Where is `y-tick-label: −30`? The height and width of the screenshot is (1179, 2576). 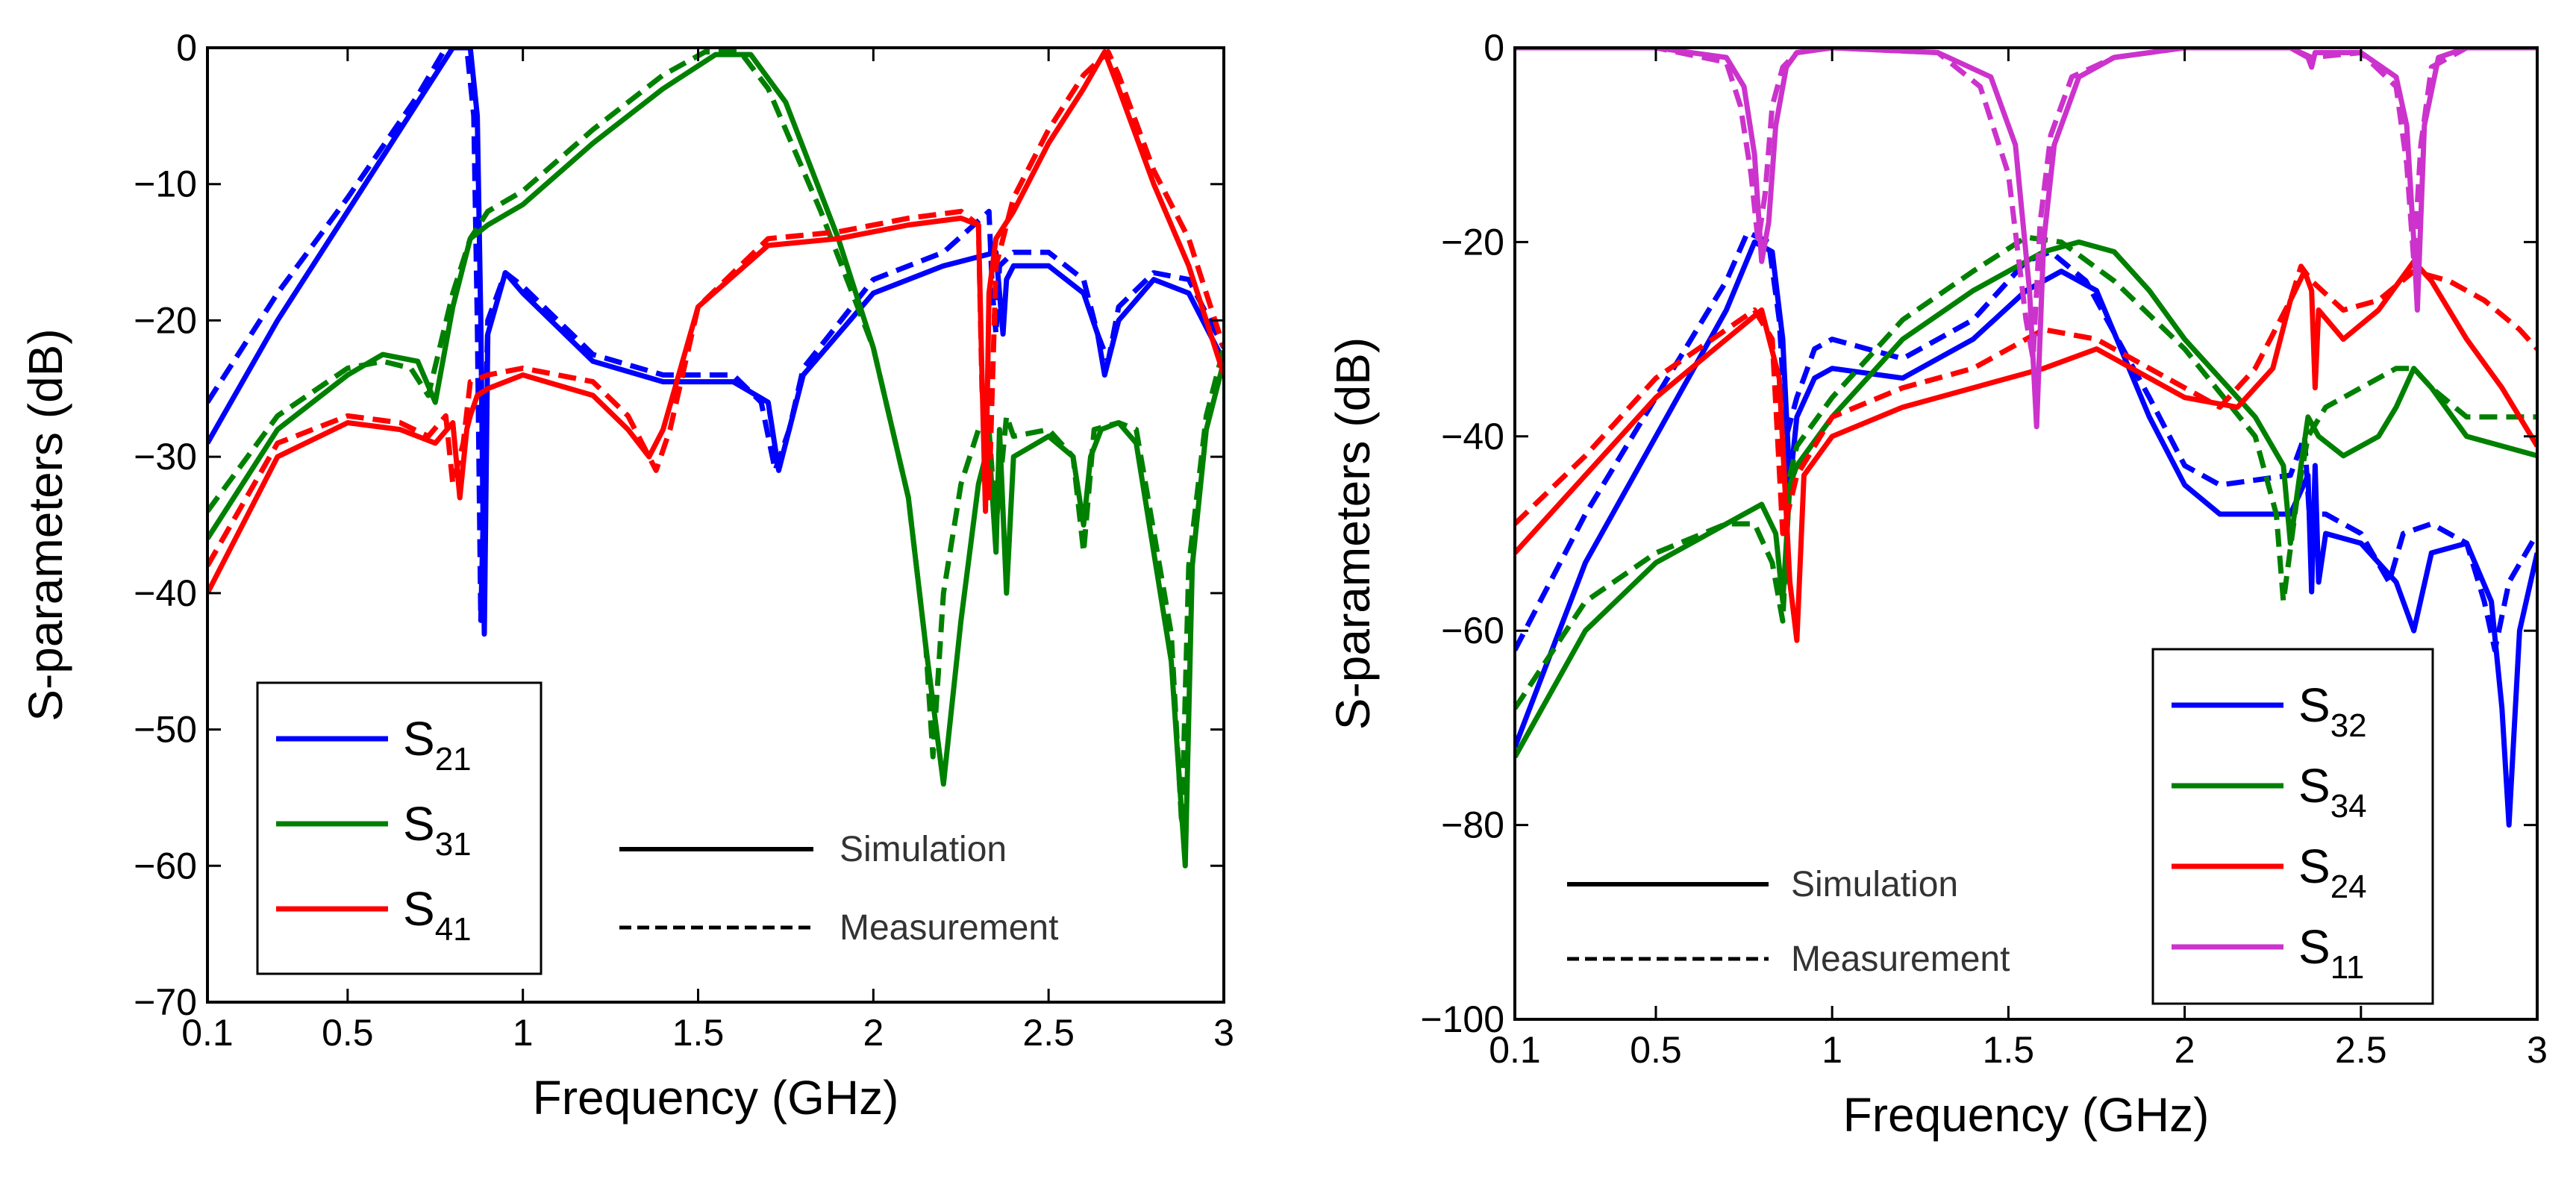 y-tick-label: −30 is located at coordinates (165, 457).